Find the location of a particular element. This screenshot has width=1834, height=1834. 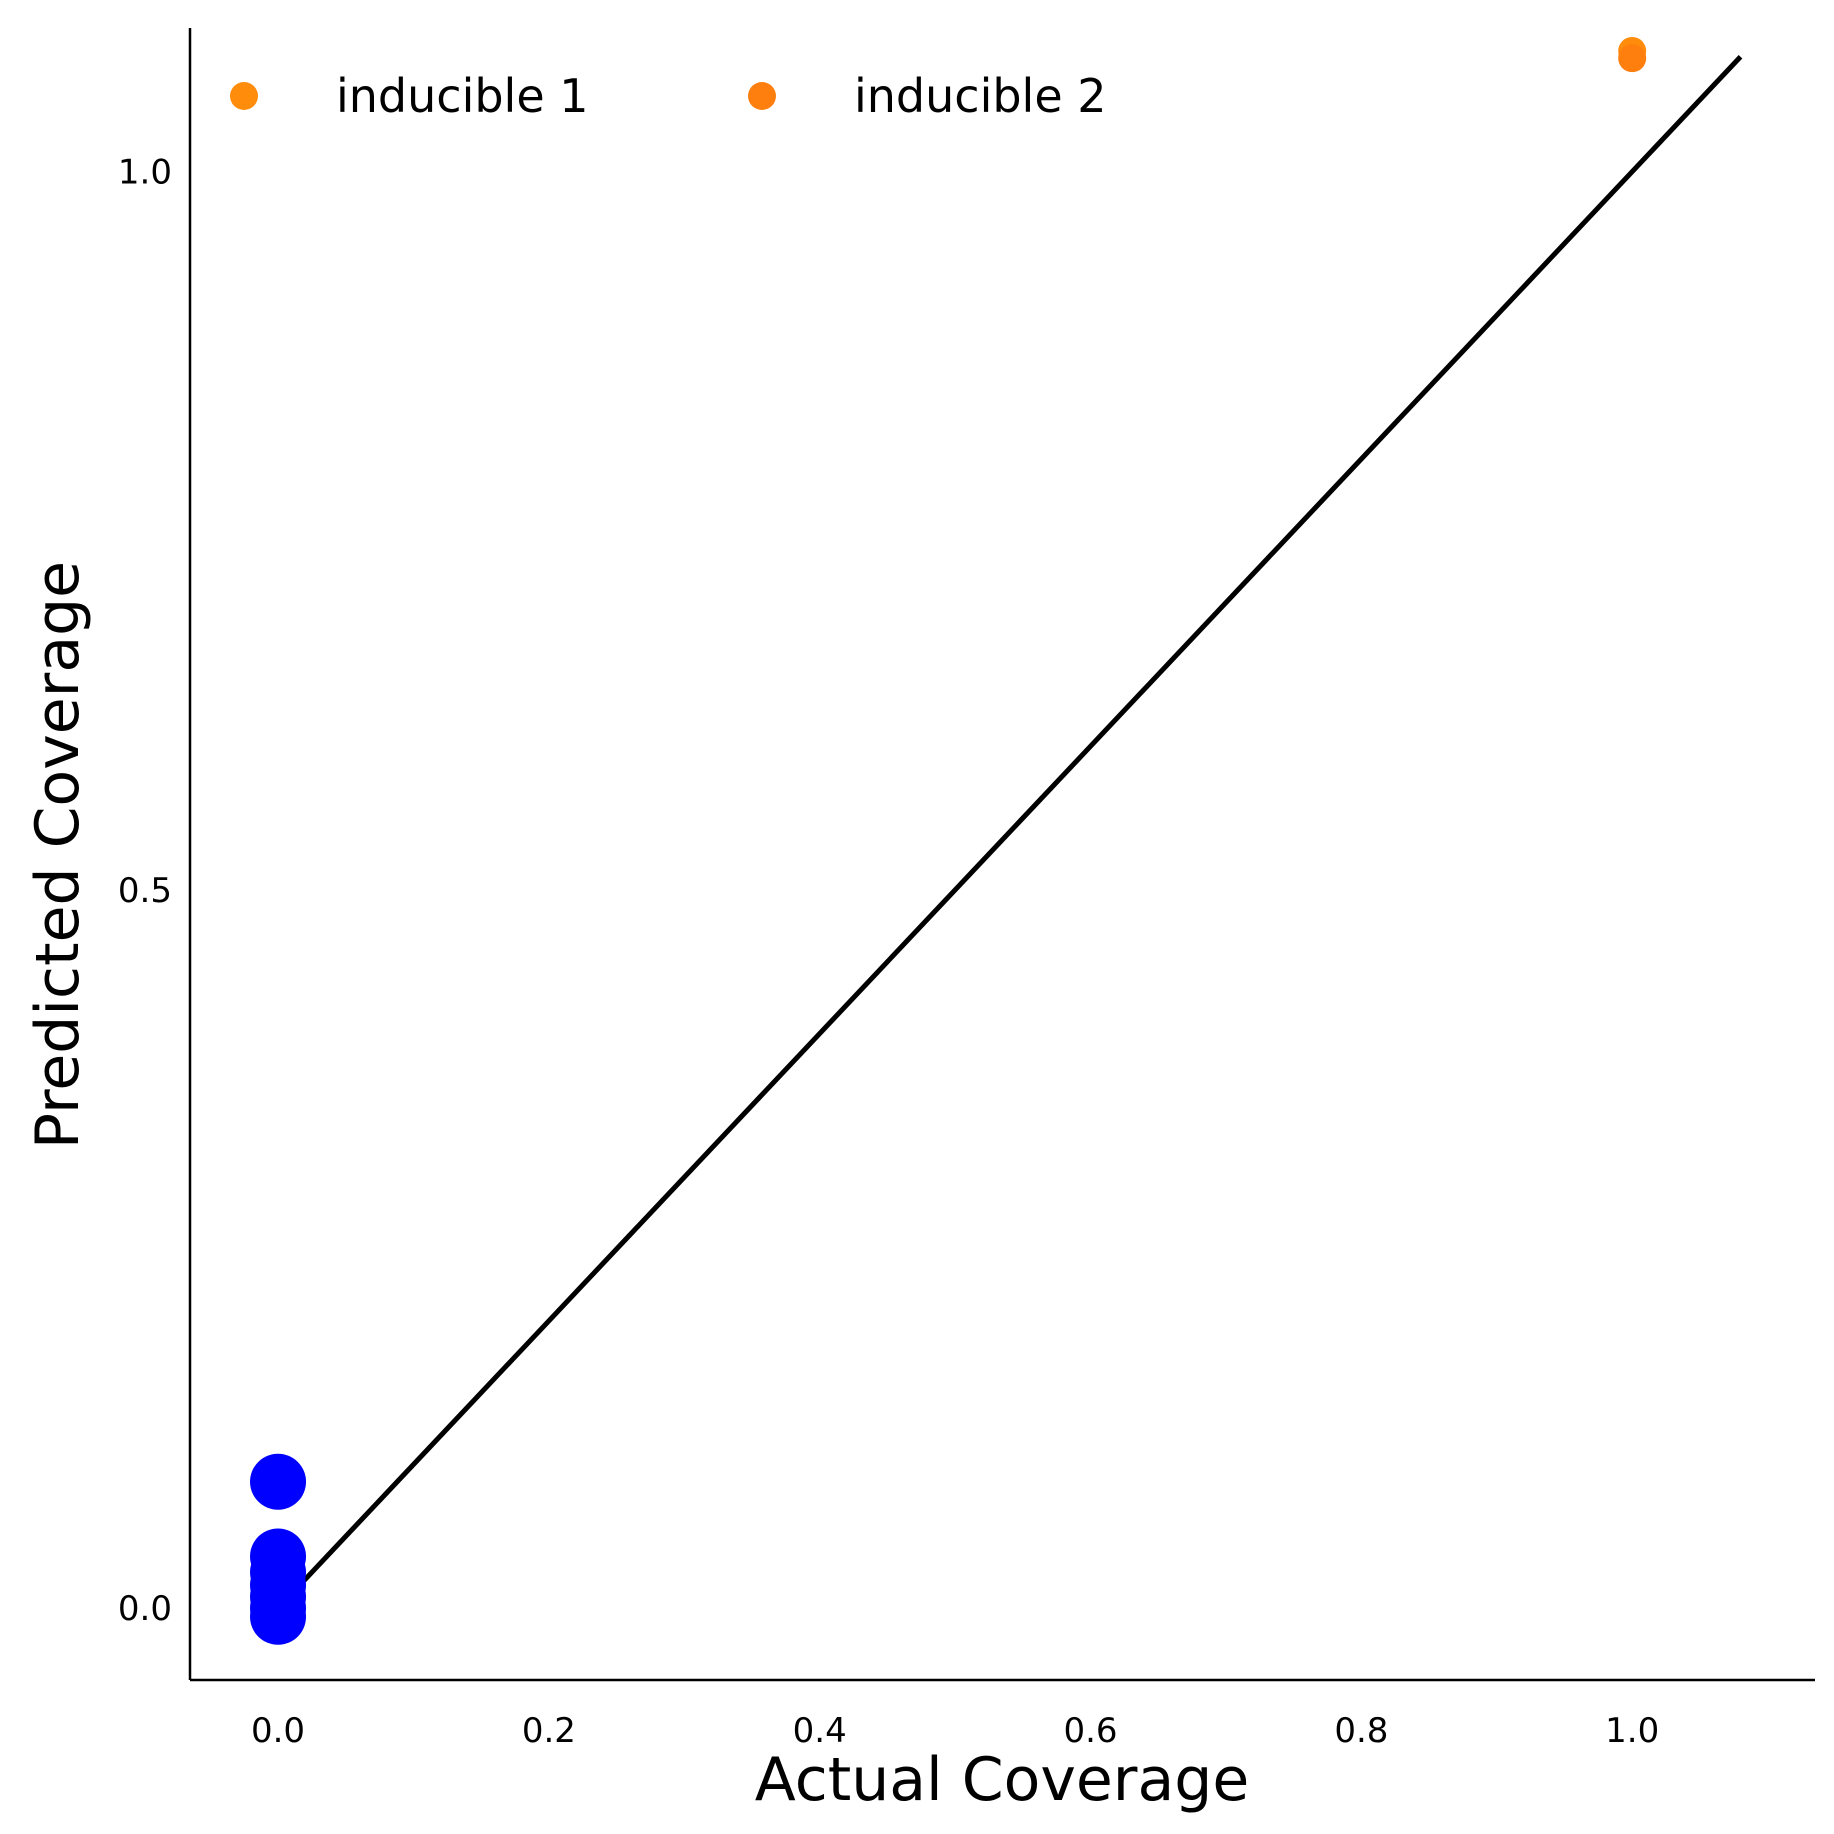

y-tick-label: 0.5 is located at coordinates (145, 891).